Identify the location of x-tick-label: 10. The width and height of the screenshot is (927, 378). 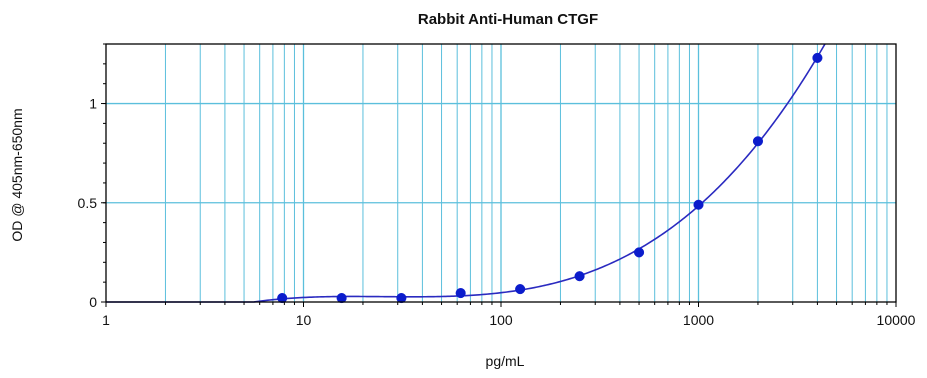
(304, 320).